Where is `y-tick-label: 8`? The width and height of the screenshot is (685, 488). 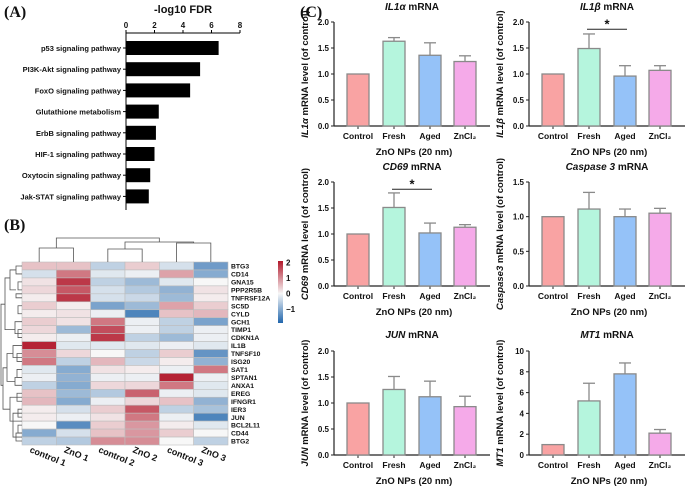 y-tick-label: 8 is located at coordinates (522, 372).